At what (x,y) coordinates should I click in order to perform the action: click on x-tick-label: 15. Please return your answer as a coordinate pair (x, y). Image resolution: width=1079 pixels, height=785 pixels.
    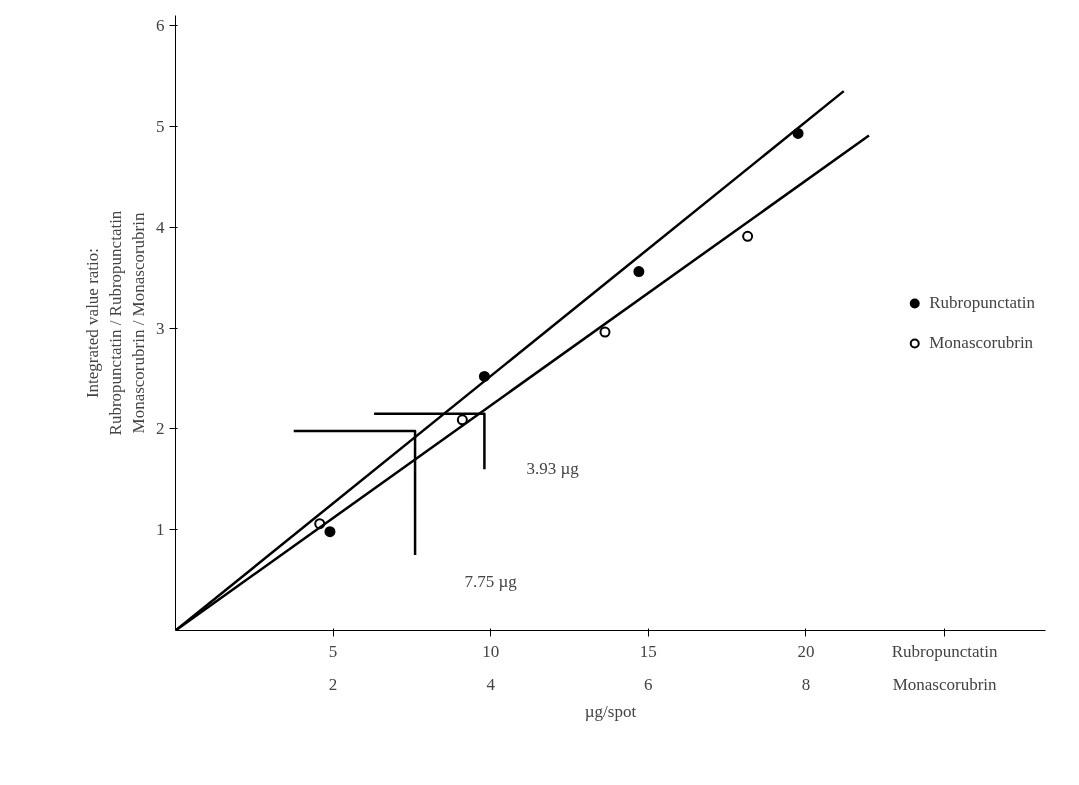
    Looking at the image, I should click on (648, 651).